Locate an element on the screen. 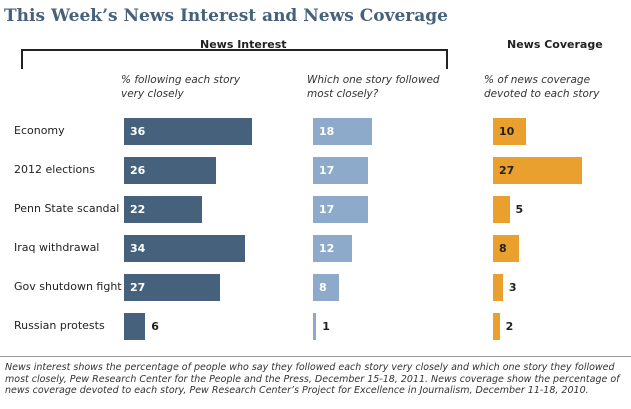 This screenshot has height=409, width=631. bar-most-closely-gov-shutdown-fight is located at coordinates (326, 287).